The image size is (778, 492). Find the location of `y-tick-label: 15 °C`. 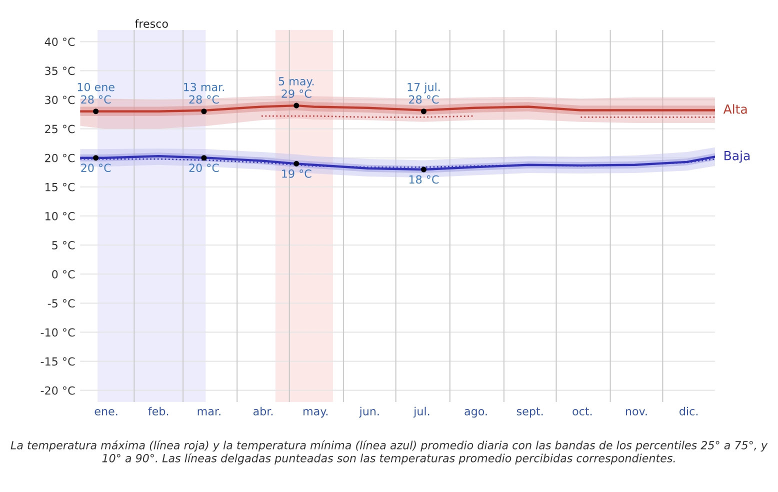

y-tick-label: 15 °C is located at coordinates (60, 187).